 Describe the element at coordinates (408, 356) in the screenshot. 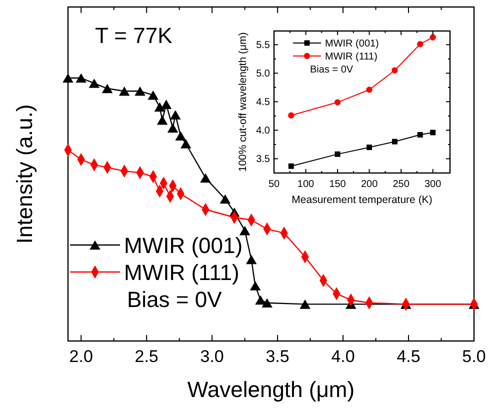

I see `x-tick-label: 4.5` at that location.